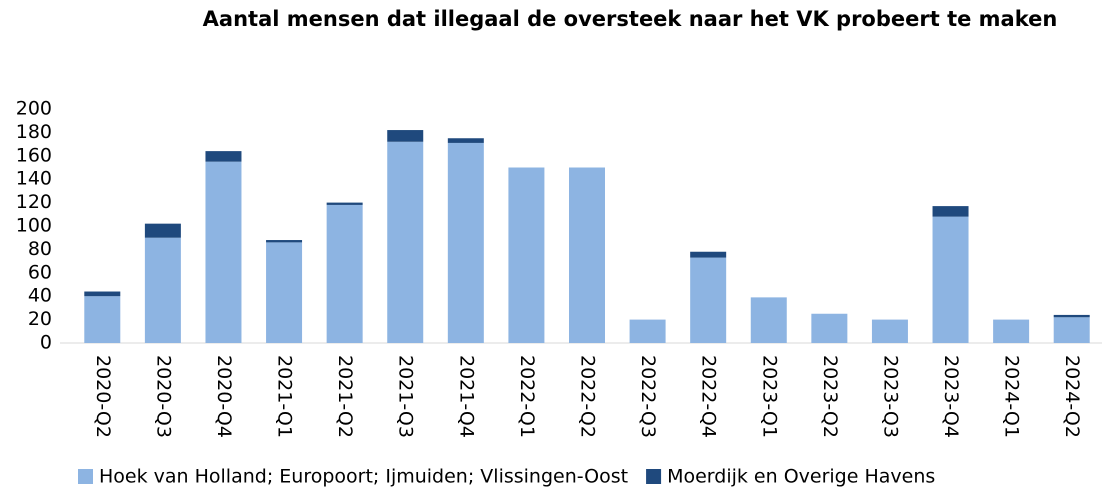 This screenshot has height=495, width=1102. I want to click on x-tick-label: 2020-Q4, so click(224, 396).